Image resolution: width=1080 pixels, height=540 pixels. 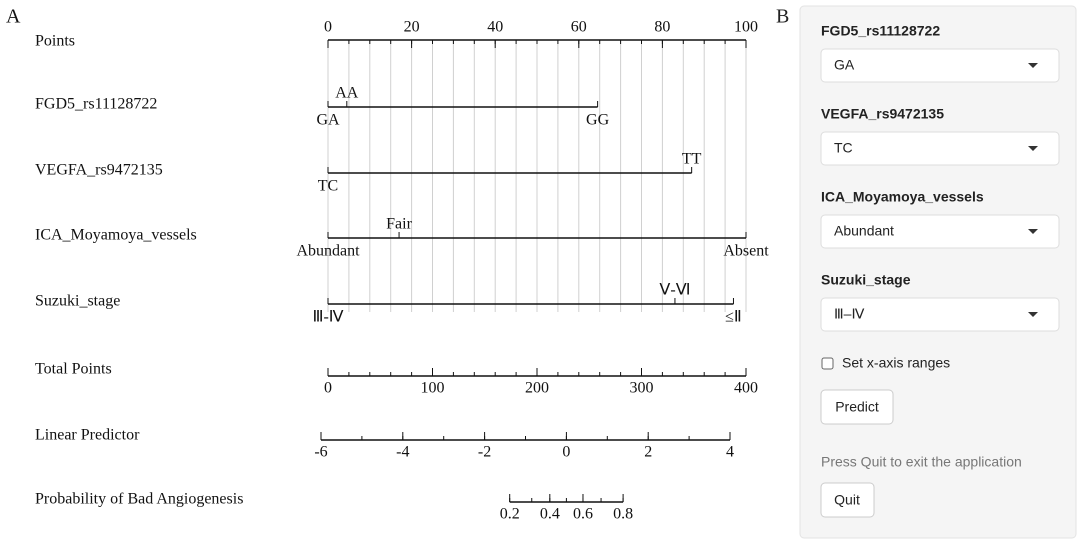 I want to click on level-label: GG, so click(x=598, y=120).